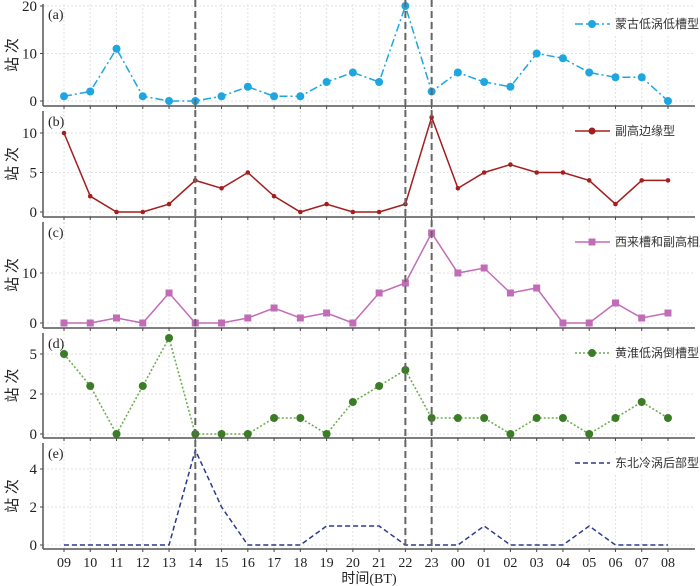 This screenshot has width=700, height=586. What do you see at coordinates (195, 563) in the screenshot?
I see `x-tick-label: 14` at bounding box center [195, 563].